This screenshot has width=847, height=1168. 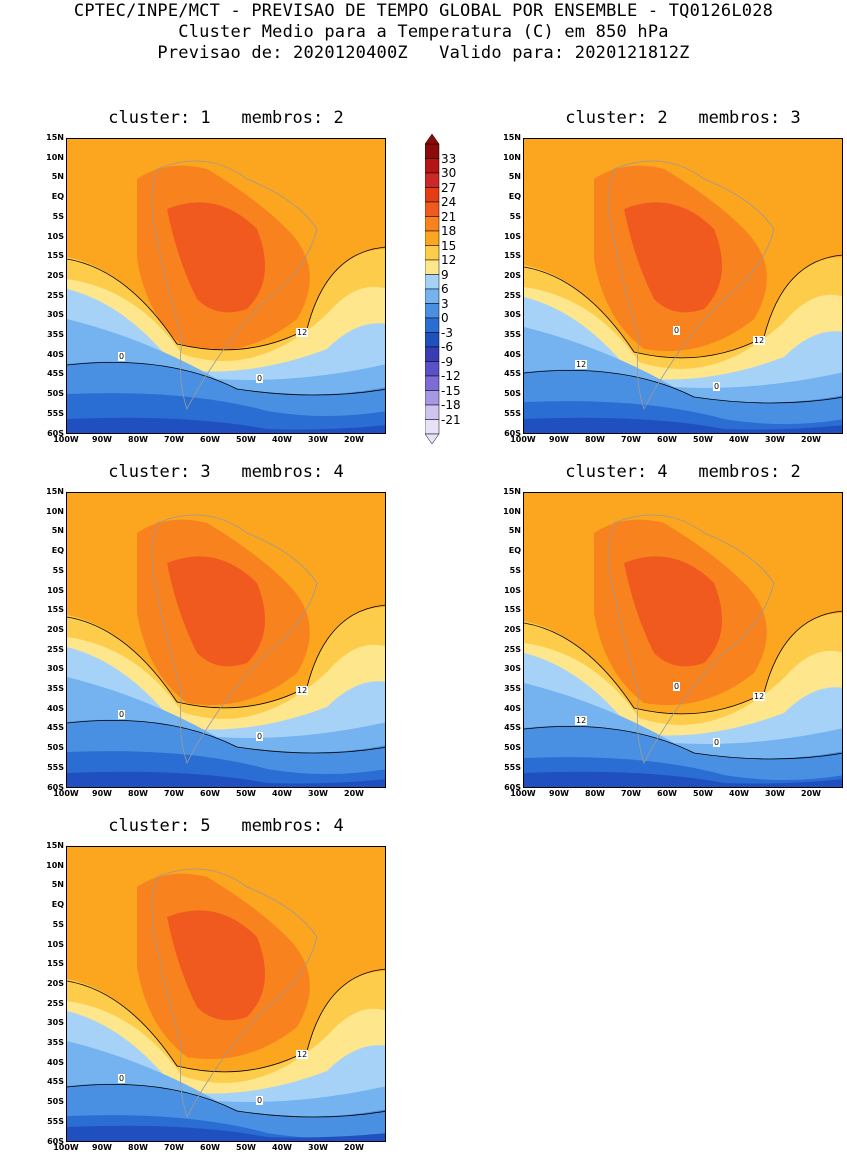 I want to click on panel-title: cluster: 1 membros: 2, so click(x=226, y=118).